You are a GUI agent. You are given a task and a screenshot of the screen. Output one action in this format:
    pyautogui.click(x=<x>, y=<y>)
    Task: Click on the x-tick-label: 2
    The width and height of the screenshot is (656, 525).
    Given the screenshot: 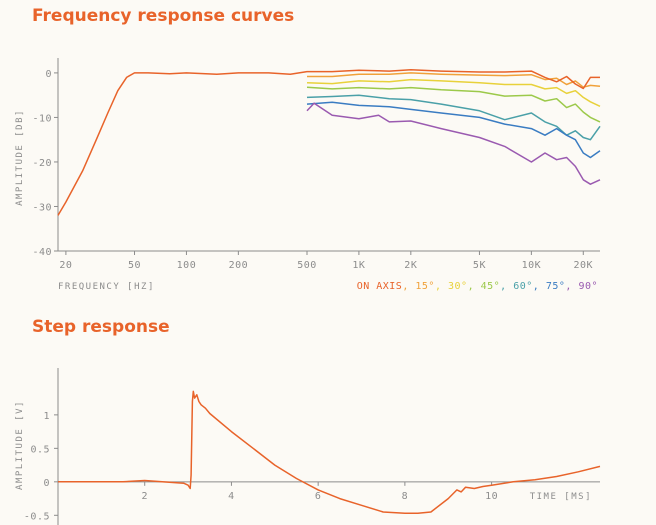 What is the action you would take?
    pyautogui.click(x=144, y=496)
    